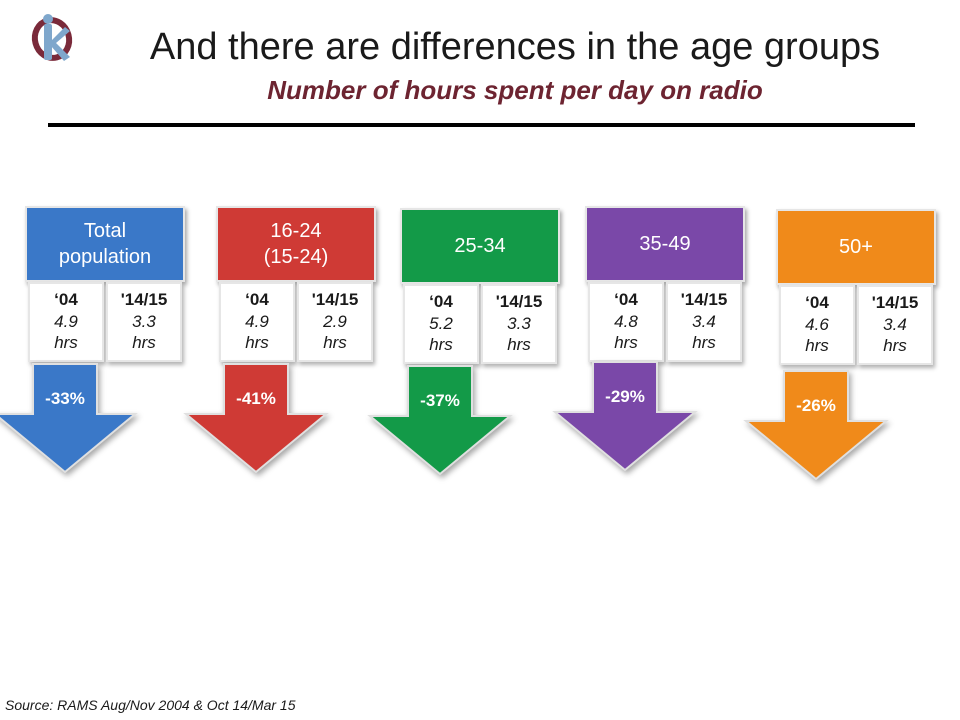  What do you see at coordinates (256, 398) in the screenshot?
I see `change-percent: -41%` at bounding box center [256, 398].